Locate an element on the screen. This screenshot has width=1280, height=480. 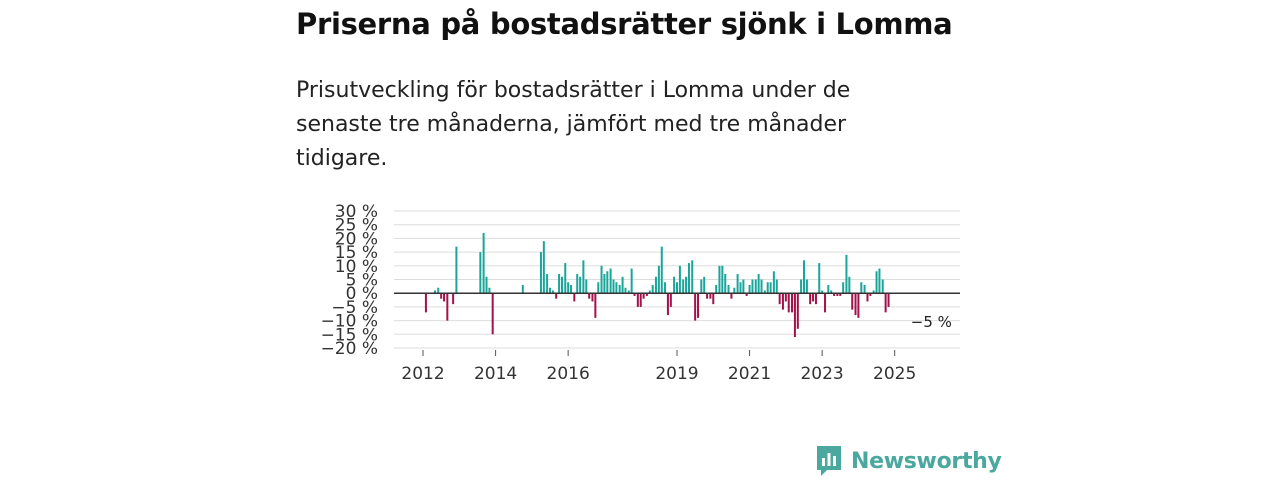
grid-lines is located at coordinates (677, 279).